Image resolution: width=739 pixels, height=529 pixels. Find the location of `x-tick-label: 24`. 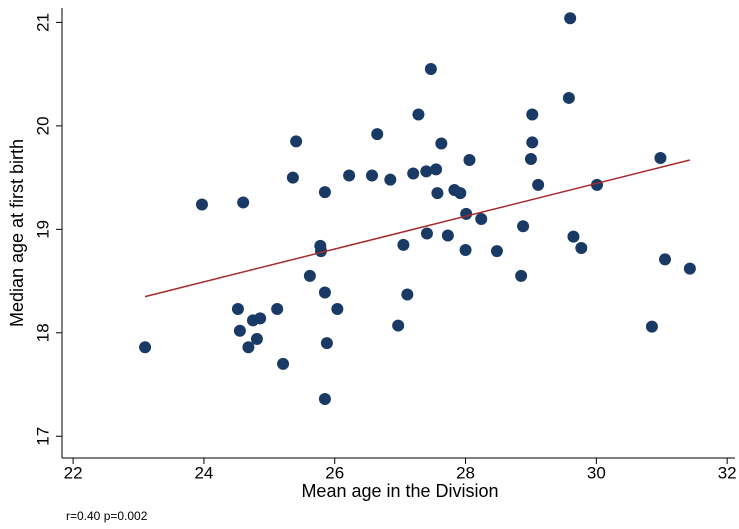

x-tick-label: 24 is located at coordinates (203, 472).